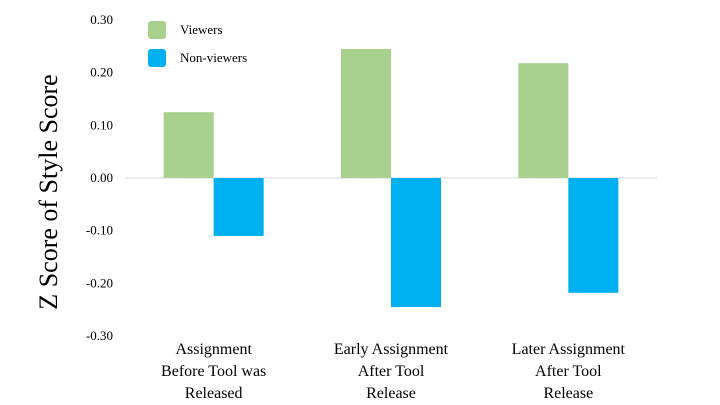  I want to click on x-category-label: Assignment Before Tool was Released, so click(213, 371).